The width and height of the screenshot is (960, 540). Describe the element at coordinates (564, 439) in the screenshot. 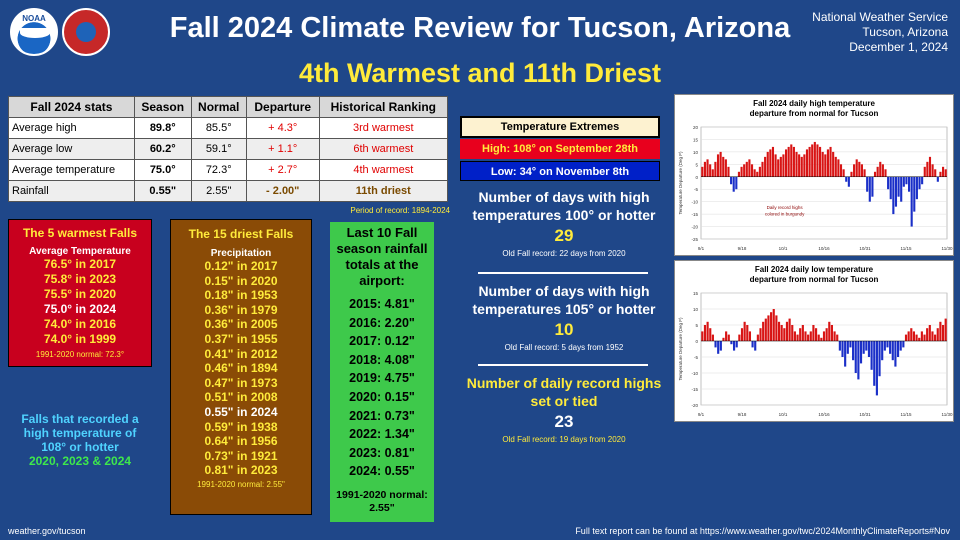

I see `record-highs-record: Old Fall record: 19 days from 2020` at that location.